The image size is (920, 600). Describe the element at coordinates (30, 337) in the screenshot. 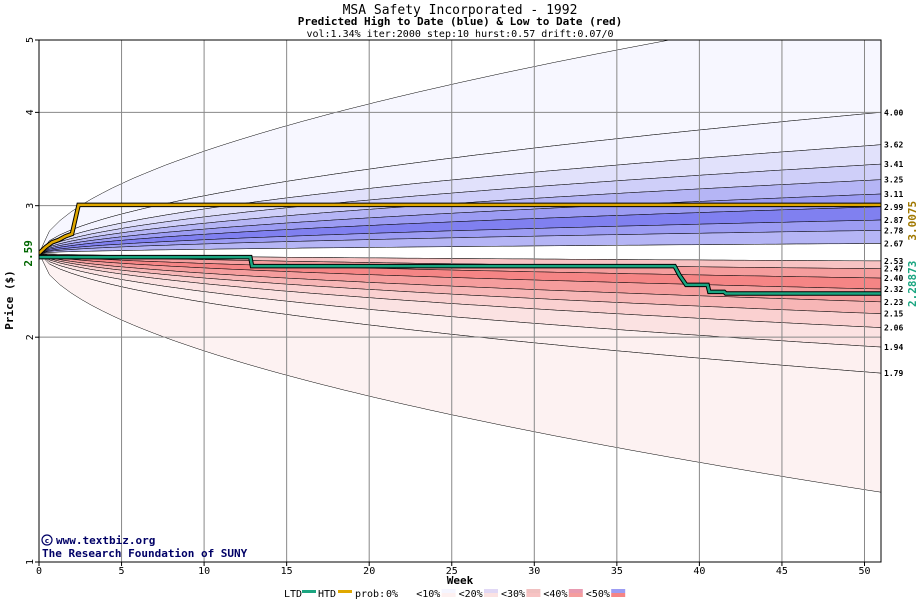

I see `y-tick-label-2: 2` at that location.